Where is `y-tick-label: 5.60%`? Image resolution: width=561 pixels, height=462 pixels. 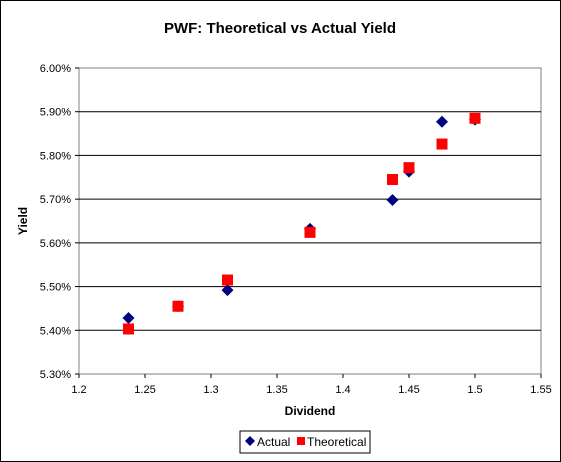
y-tick-label: 5.60% is located at coordinates (55, 244).